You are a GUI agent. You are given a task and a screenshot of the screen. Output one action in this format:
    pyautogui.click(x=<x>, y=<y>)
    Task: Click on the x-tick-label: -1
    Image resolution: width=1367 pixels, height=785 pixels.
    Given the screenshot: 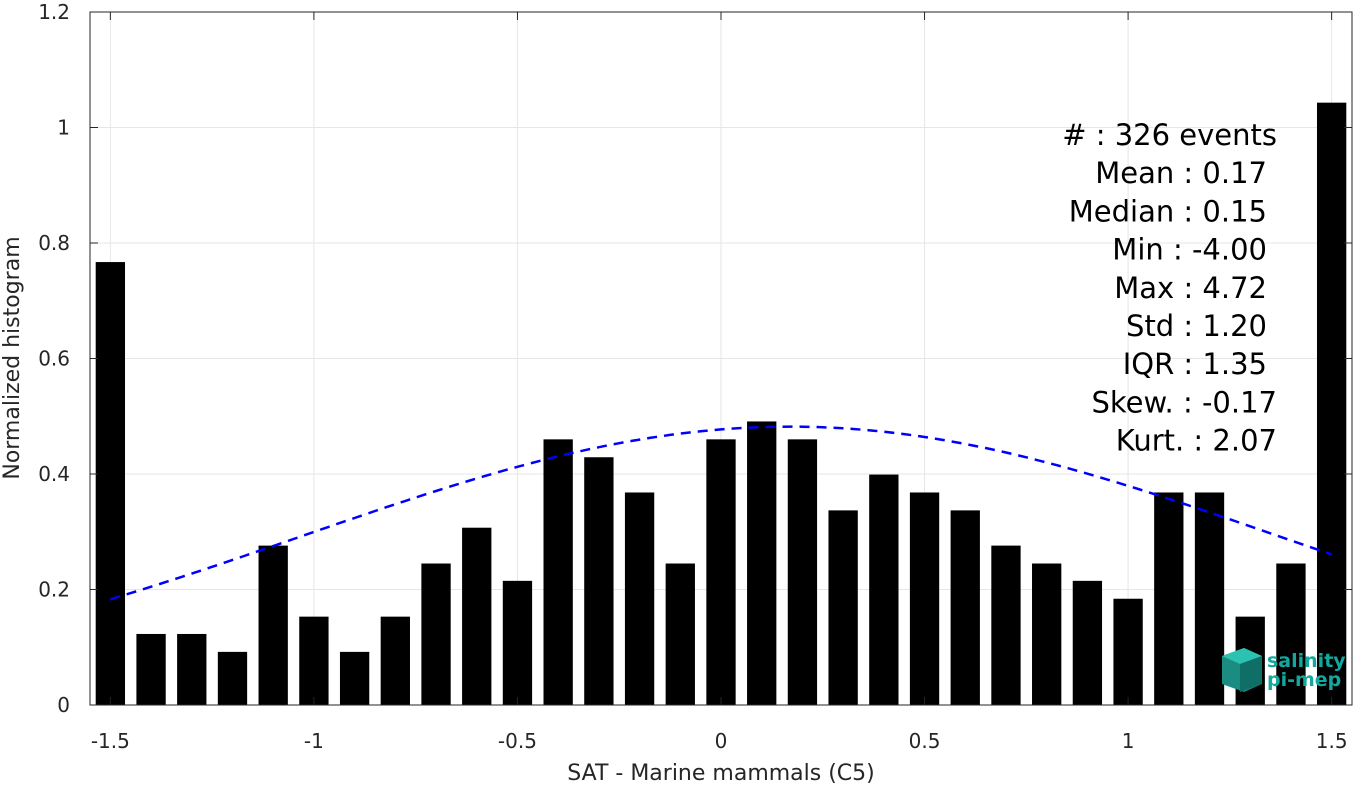 What is the action you would take?
    pyautogui.click(x=314, y=741)
    